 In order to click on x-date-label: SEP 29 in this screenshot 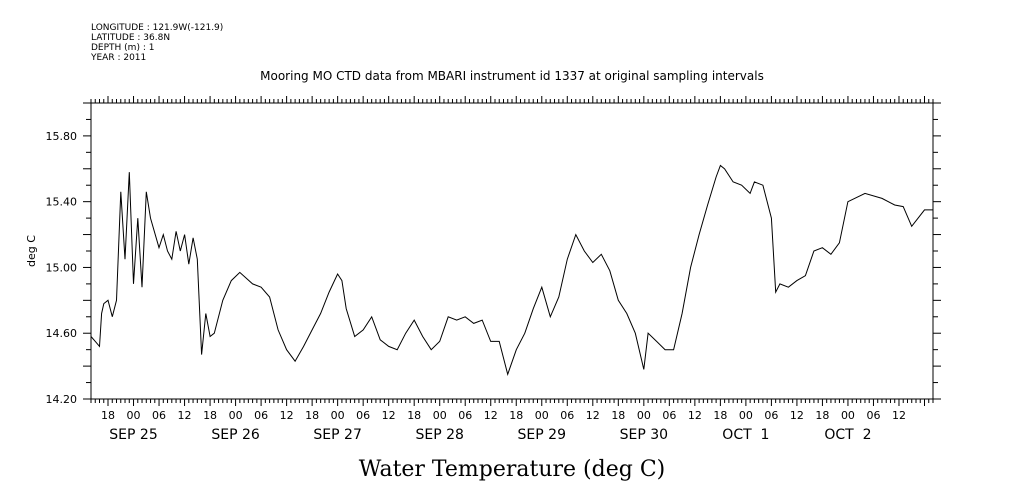, I will do `click(542, 435)`.